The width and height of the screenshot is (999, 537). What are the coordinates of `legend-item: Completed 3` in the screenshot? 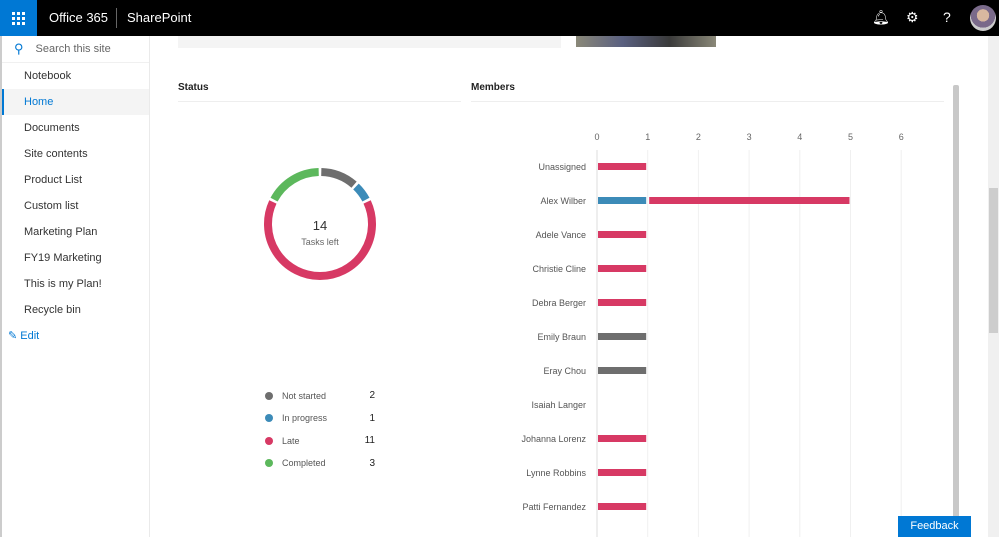 It's located at (320, 463).